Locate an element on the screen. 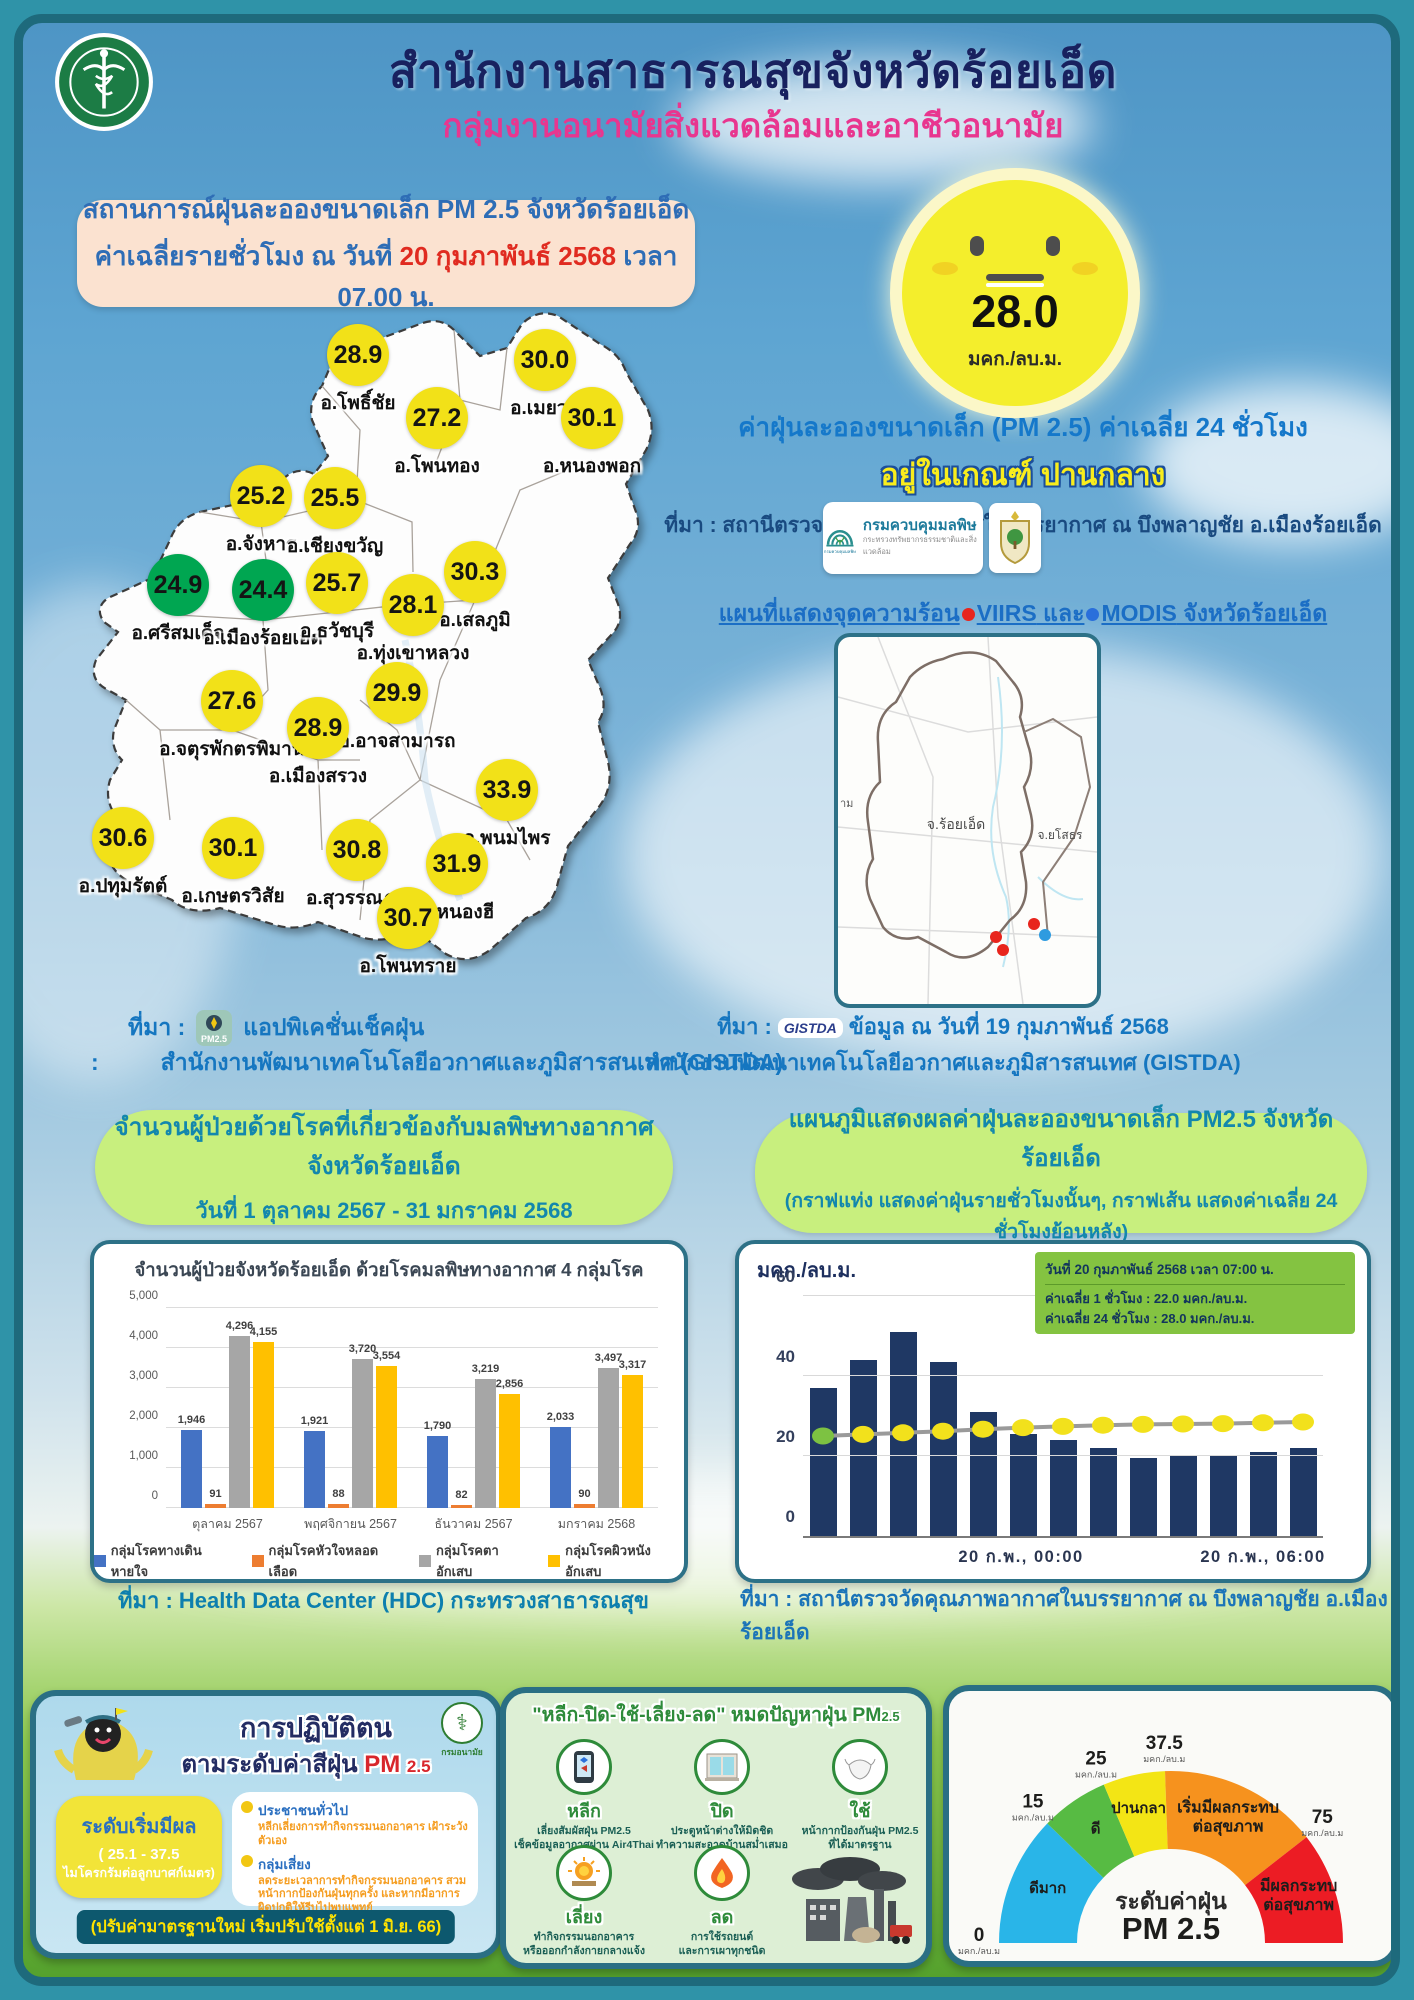 This screenshot has width=1414, height=2000. category-label: พฤศจิกายน 2567 is located at coordinates (350, 1524).